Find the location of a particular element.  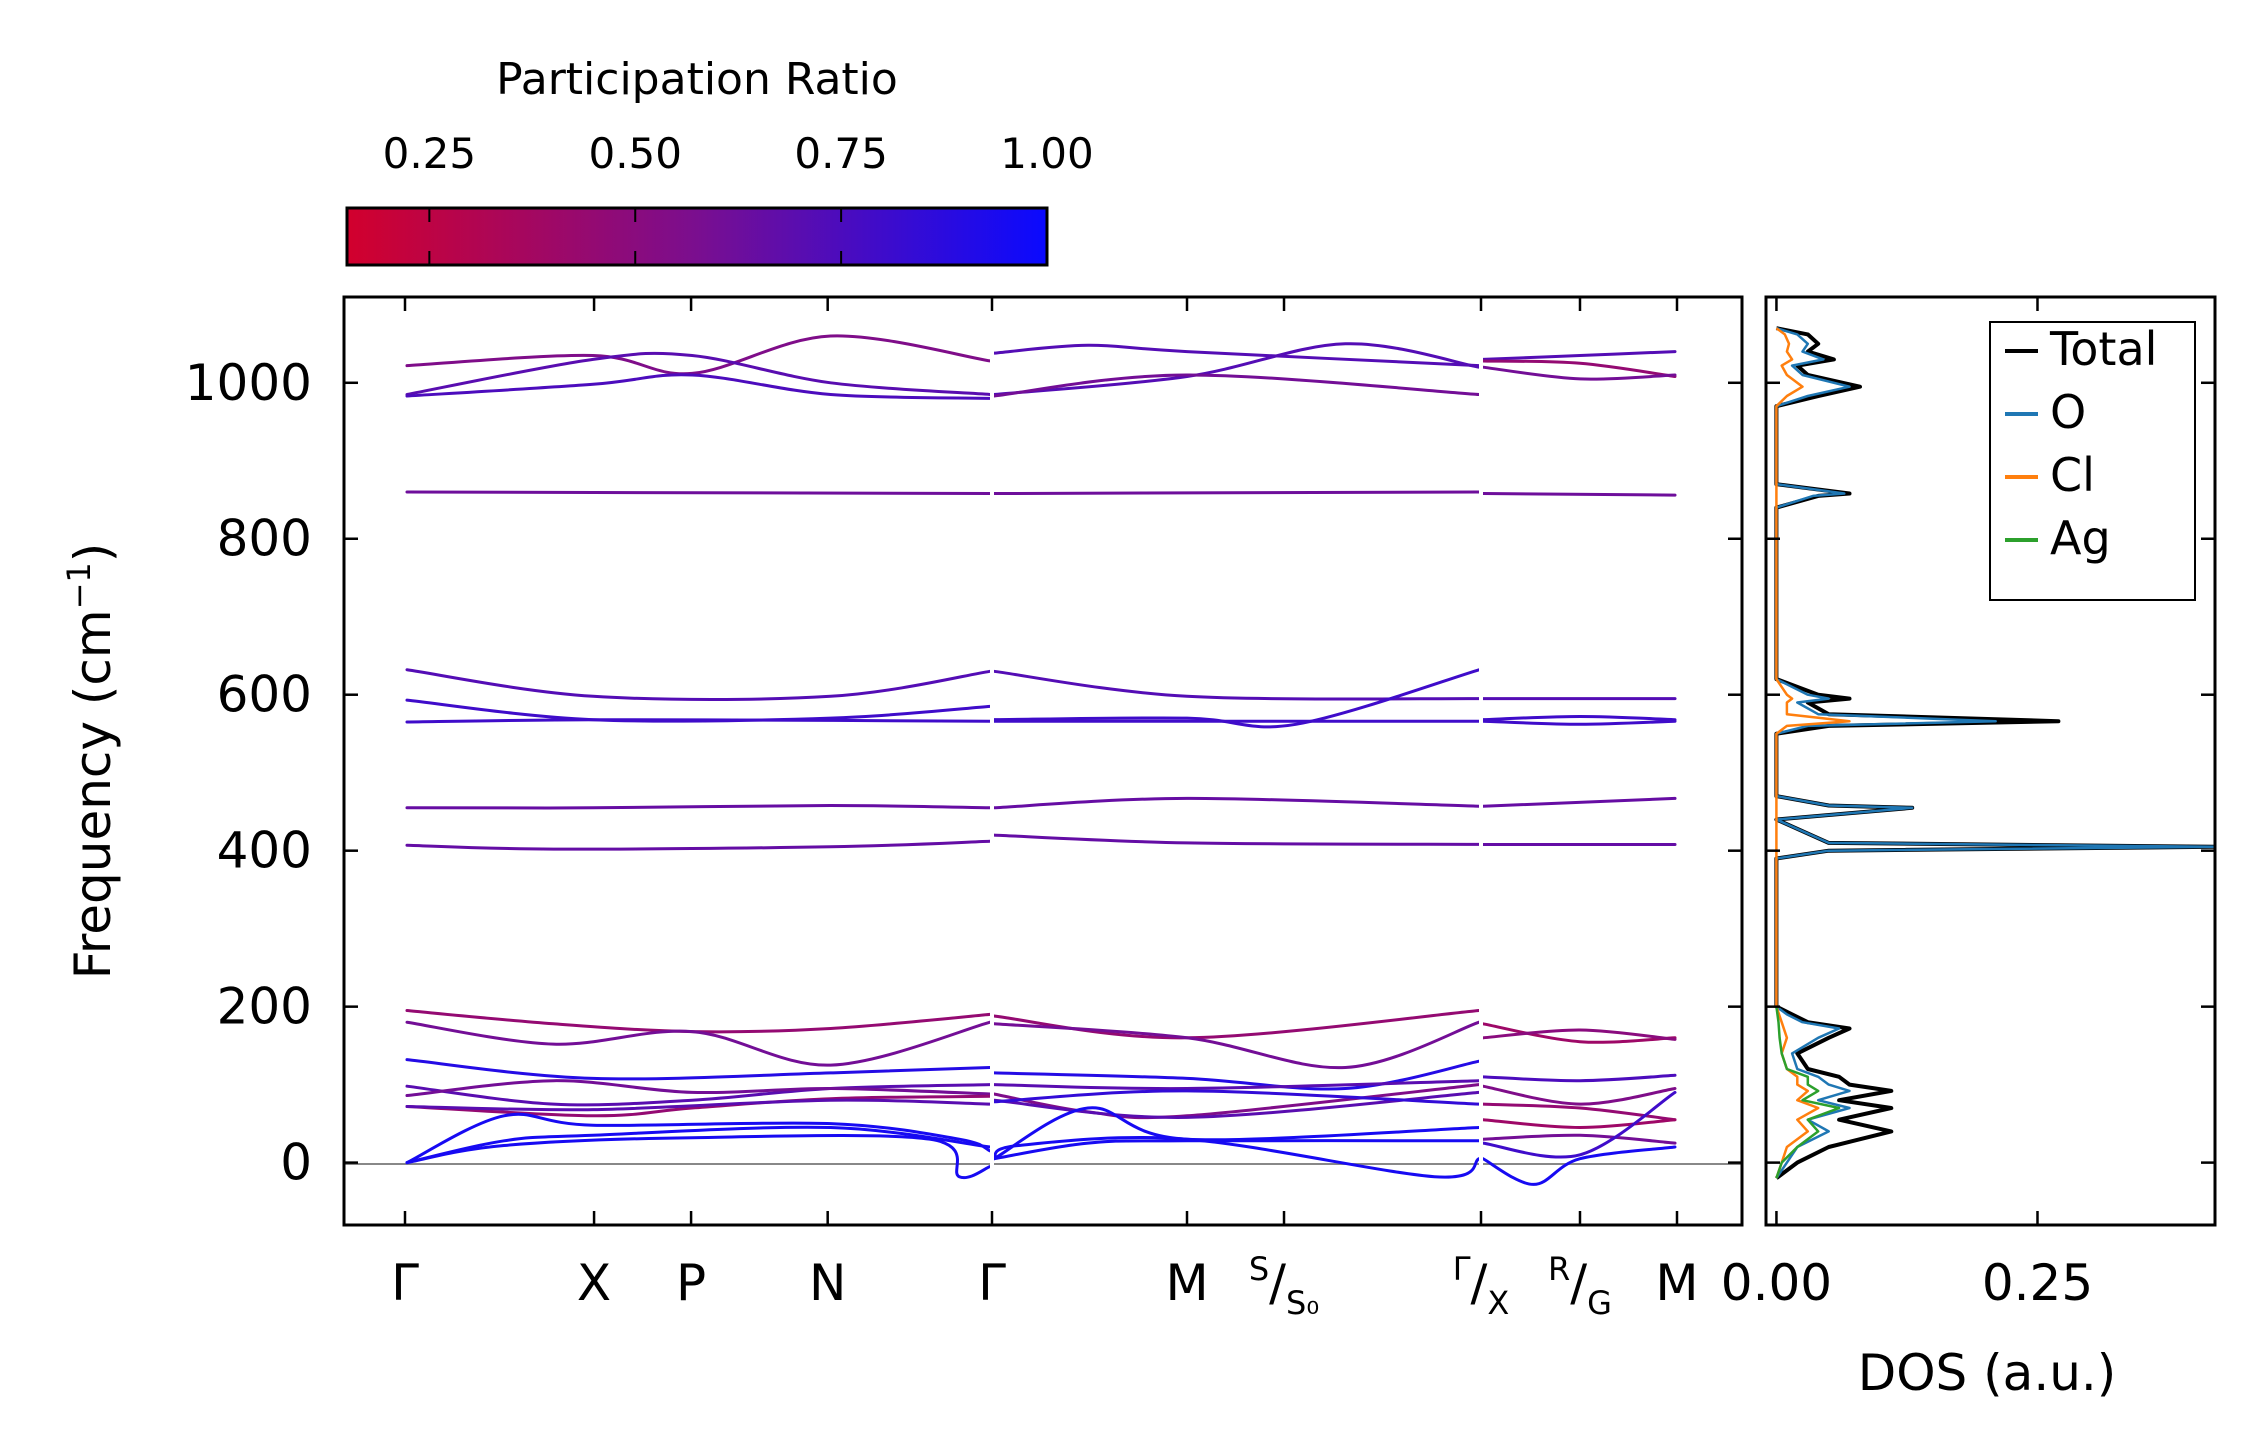

y-tick-label: 600 is located at coordinates (264, 695).